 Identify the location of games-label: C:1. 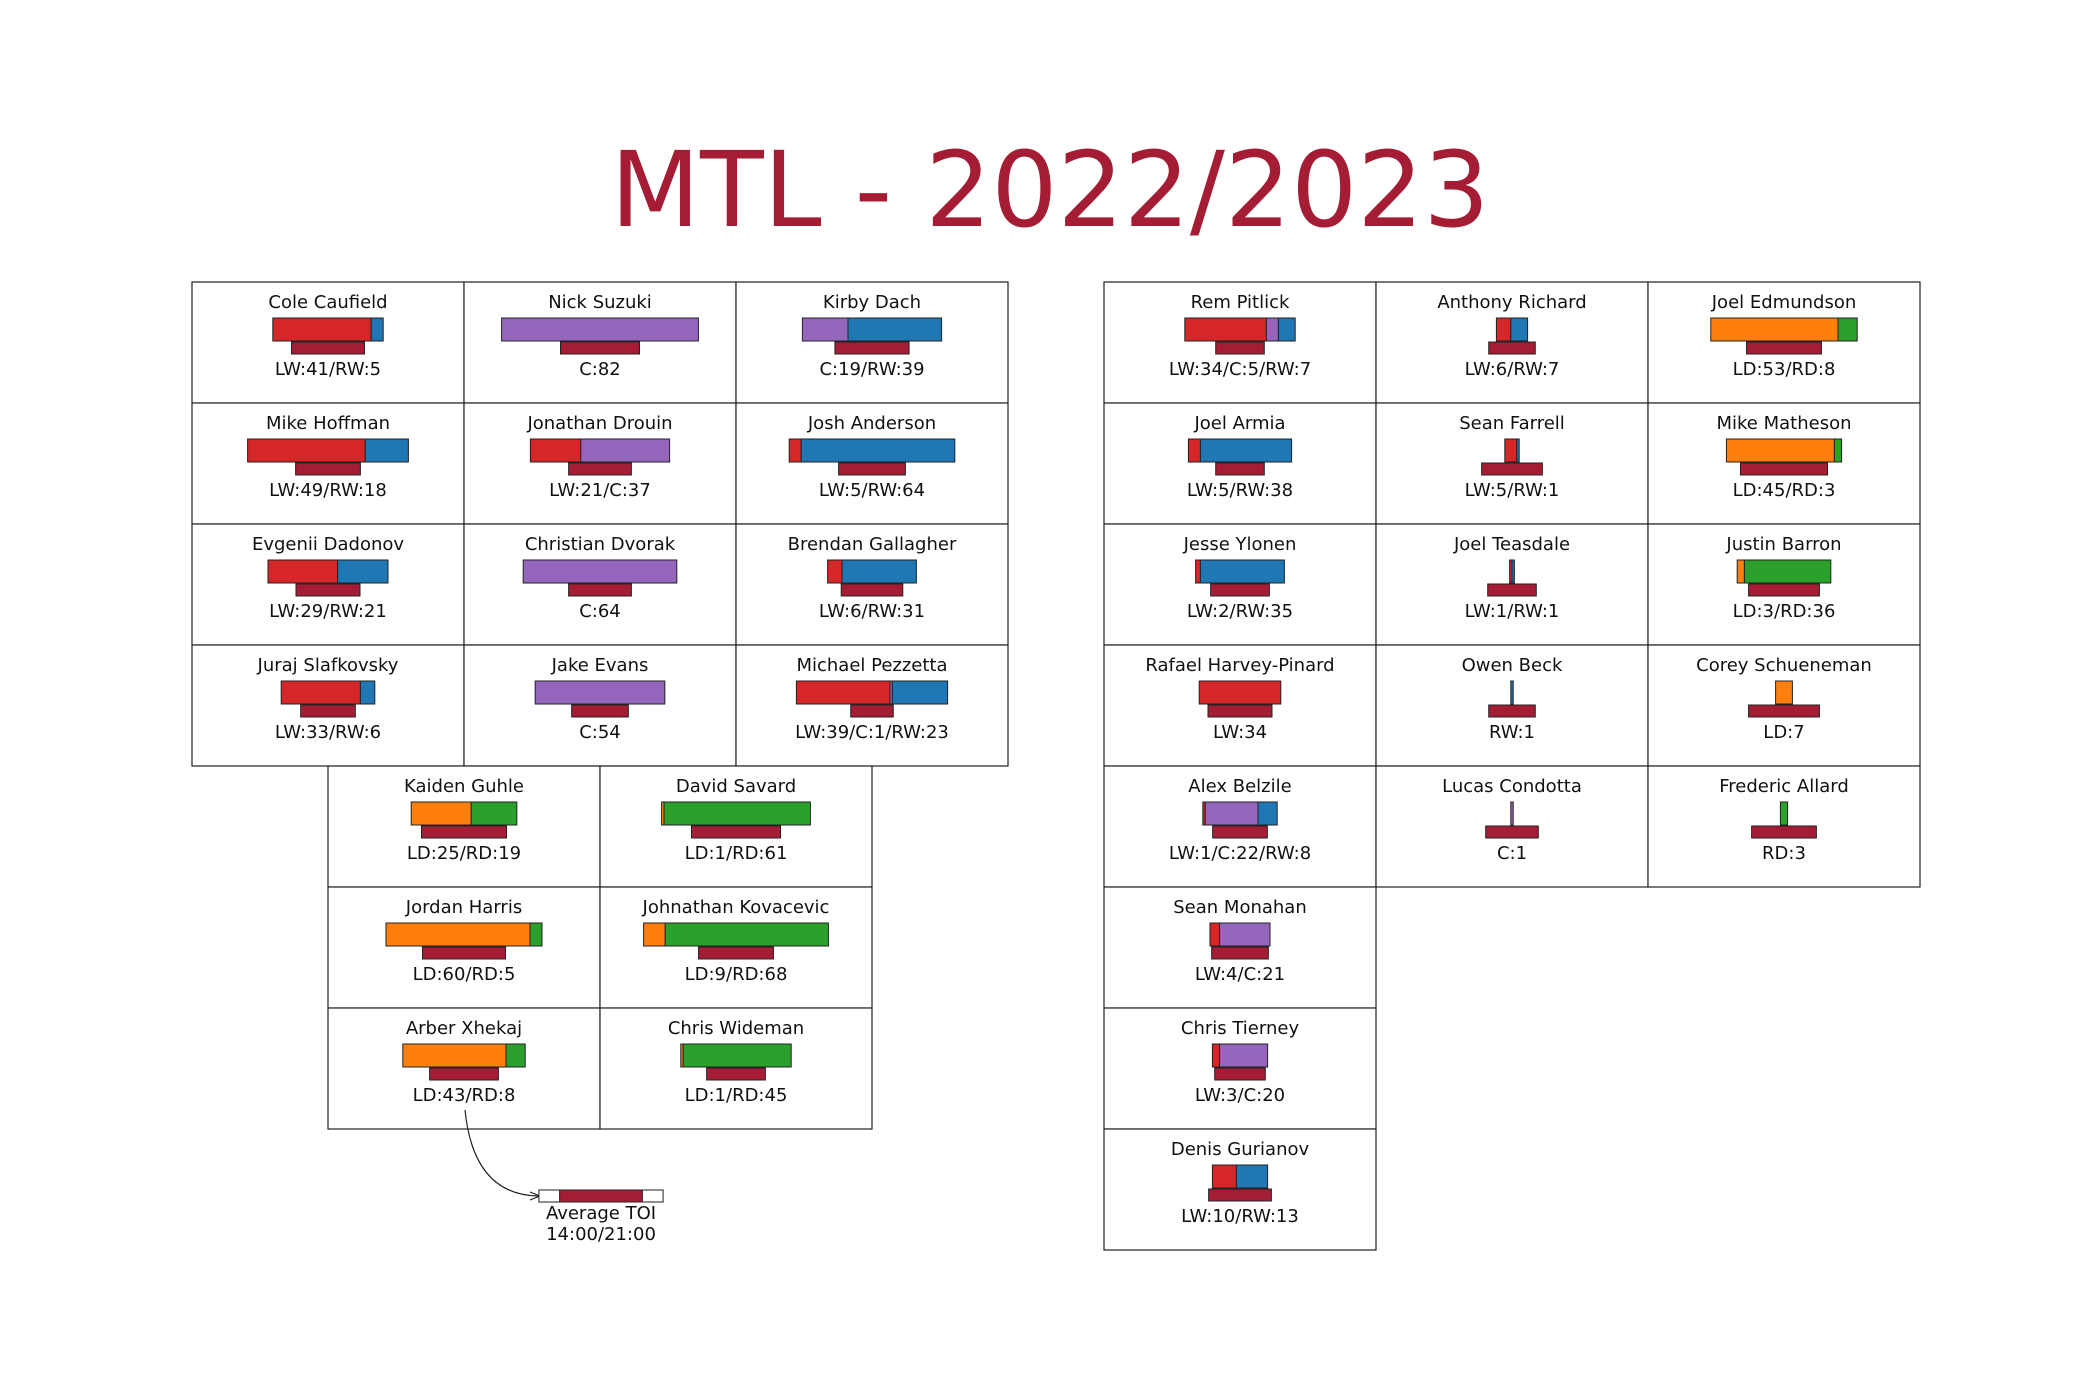
(1512, 853).